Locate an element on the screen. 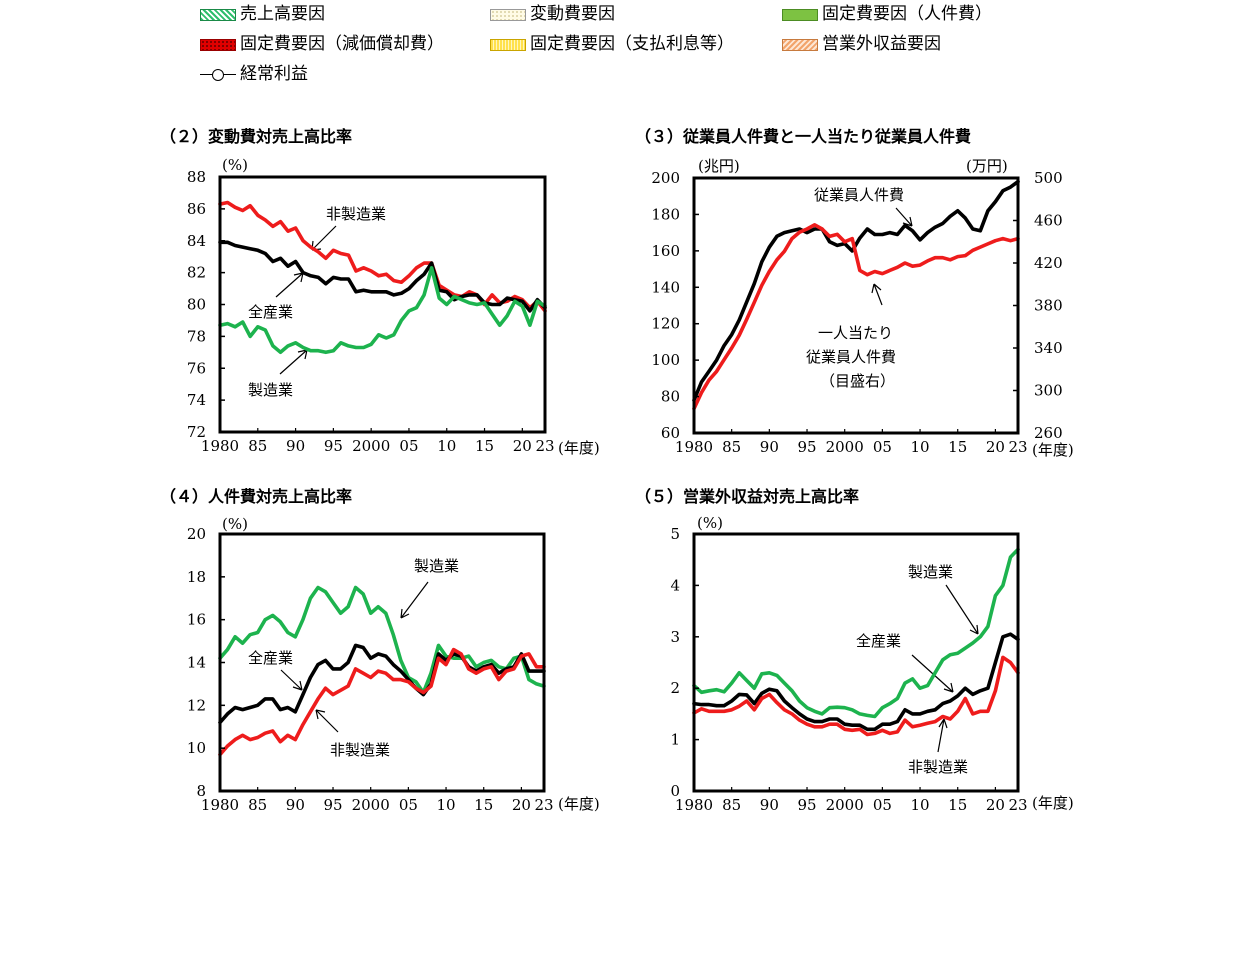 The height and width of the screenshot is (966, 1241). y-right-tick-label: 300 is located at coordinates (1048, 391).